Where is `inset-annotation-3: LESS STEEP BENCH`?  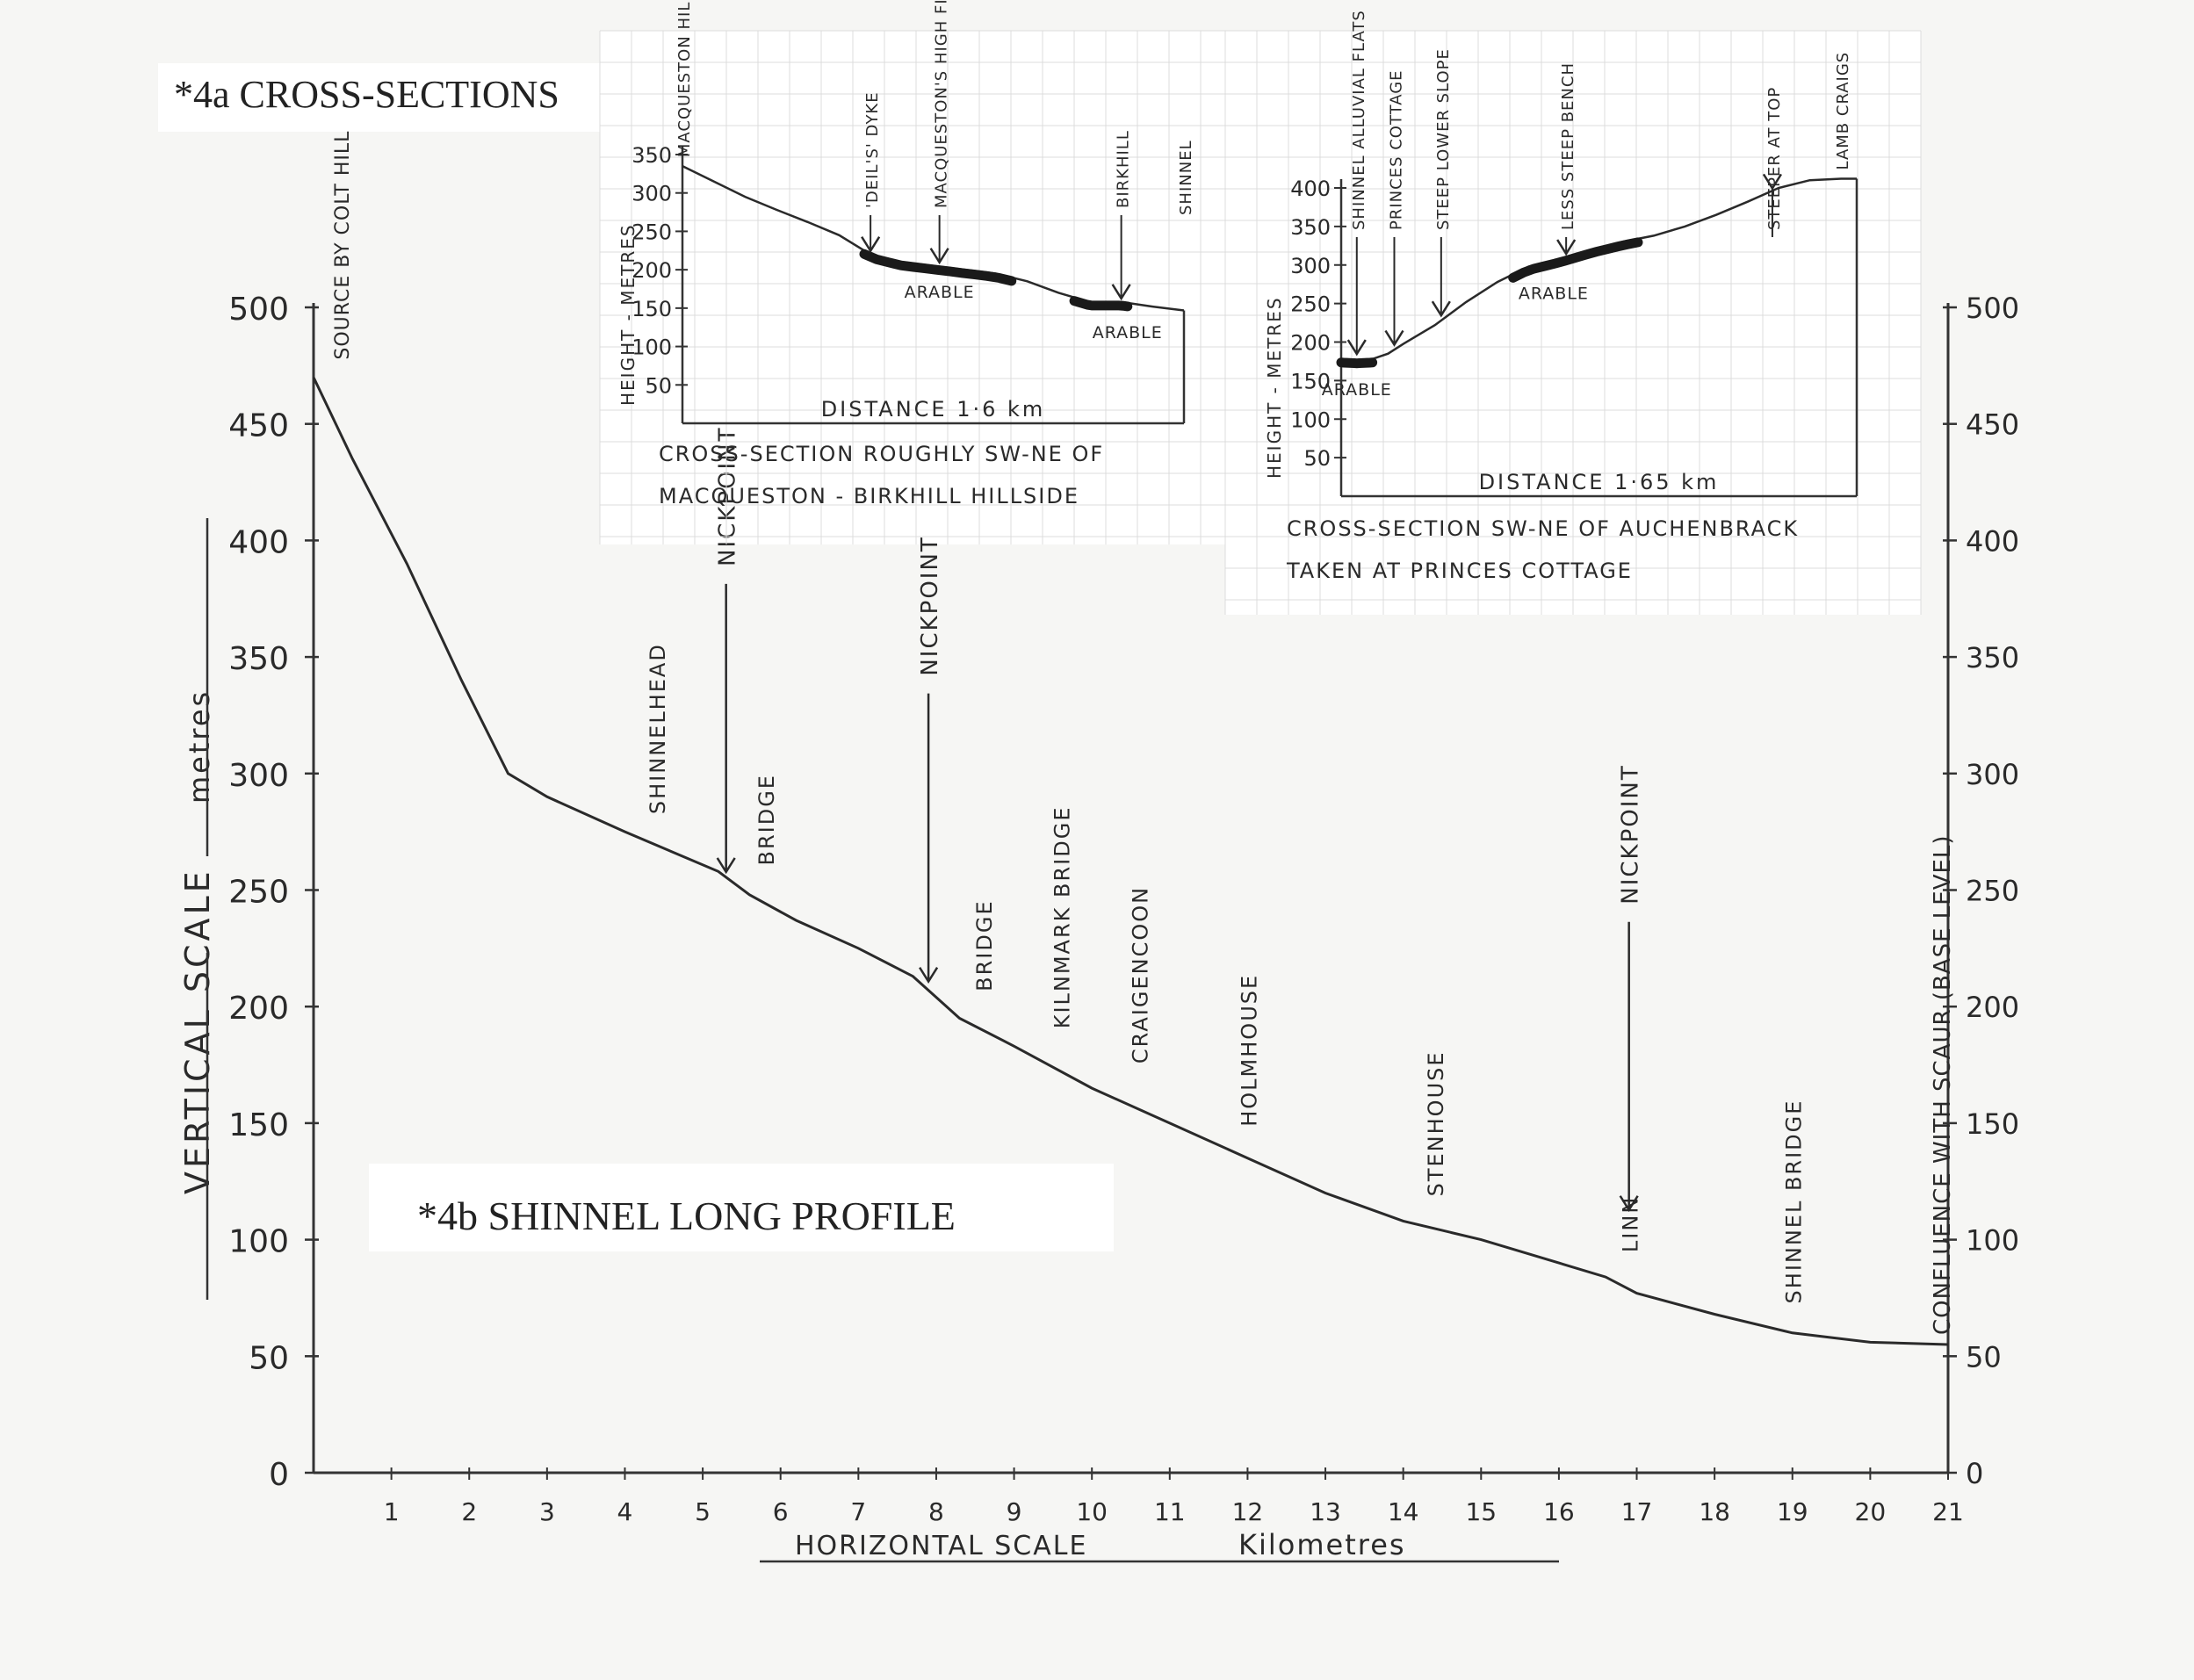
inset-annotation-3: LESS STEEP BENCH is located at coordinates (1566, 159).